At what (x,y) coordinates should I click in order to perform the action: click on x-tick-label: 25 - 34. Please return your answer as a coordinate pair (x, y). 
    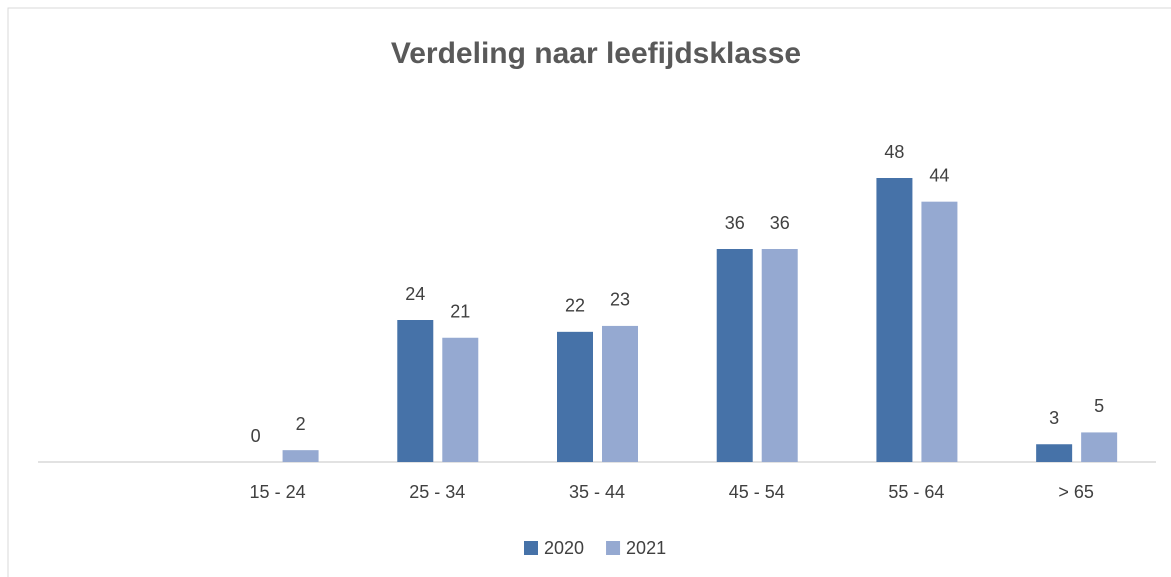
    Looking at the image, I should click on (437, 492).